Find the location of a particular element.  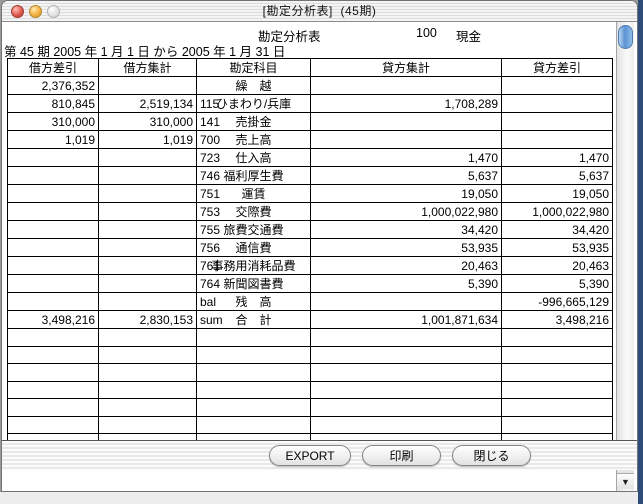

scroll-down-icon: ▼ is located at coordinates (625, 481).